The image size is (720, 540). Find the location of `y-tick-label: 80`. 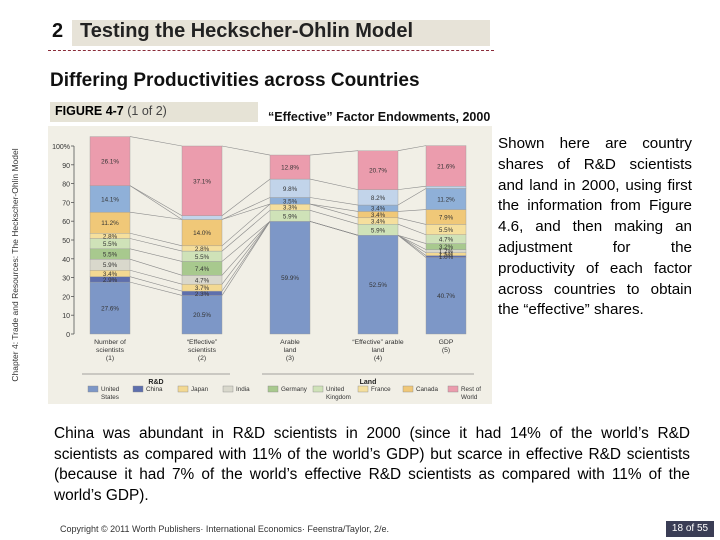

y-tick-label: 80 is located at coordinates (66, 185).